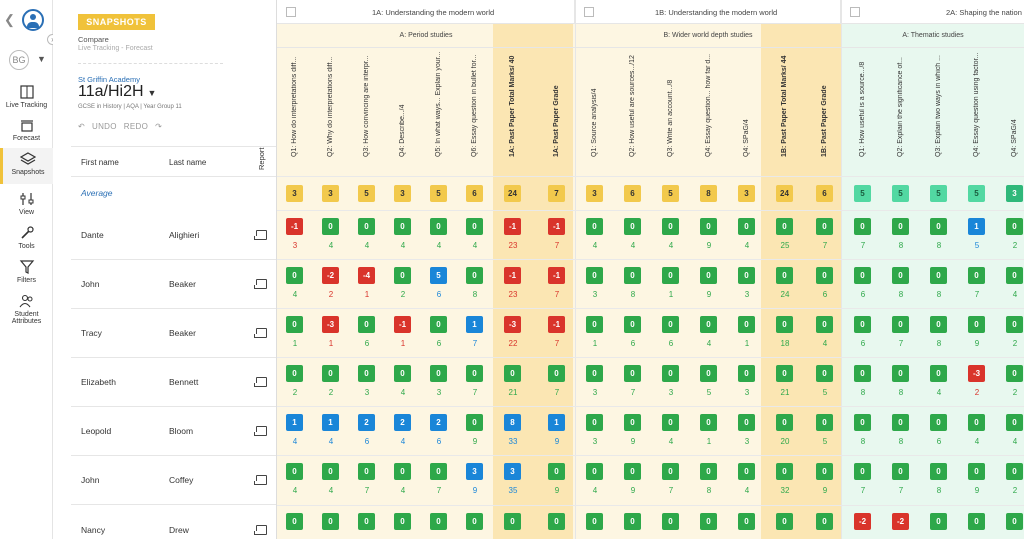 The image size is (1024, 539). What do you see at coordinates (26, 204) in the screenshot?
I see `nav-item-view: View` at bounding box center [26, 204].